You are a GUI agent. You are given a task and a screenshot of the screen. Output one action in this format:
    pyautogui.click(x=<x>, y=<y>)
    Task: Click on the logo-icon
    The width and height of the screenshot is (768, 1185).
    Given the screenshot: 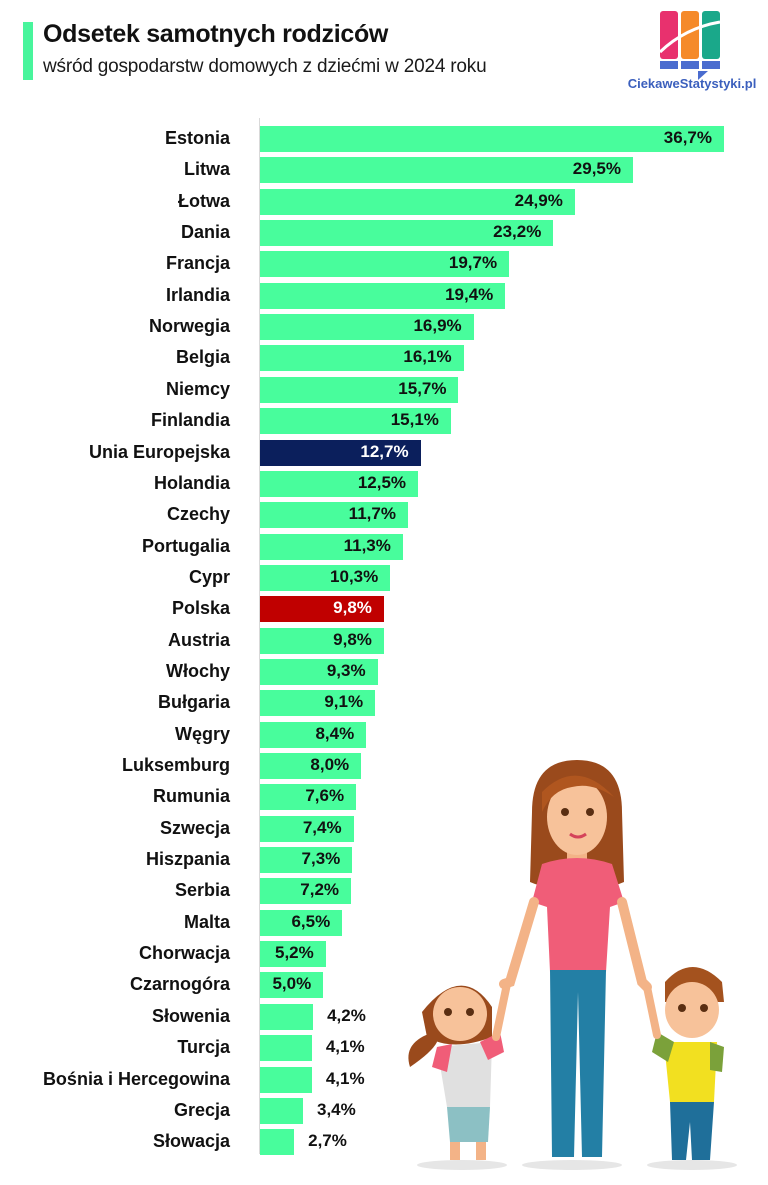 What is the action you would take?
    pyautogui.click(x=704, y=54)
    